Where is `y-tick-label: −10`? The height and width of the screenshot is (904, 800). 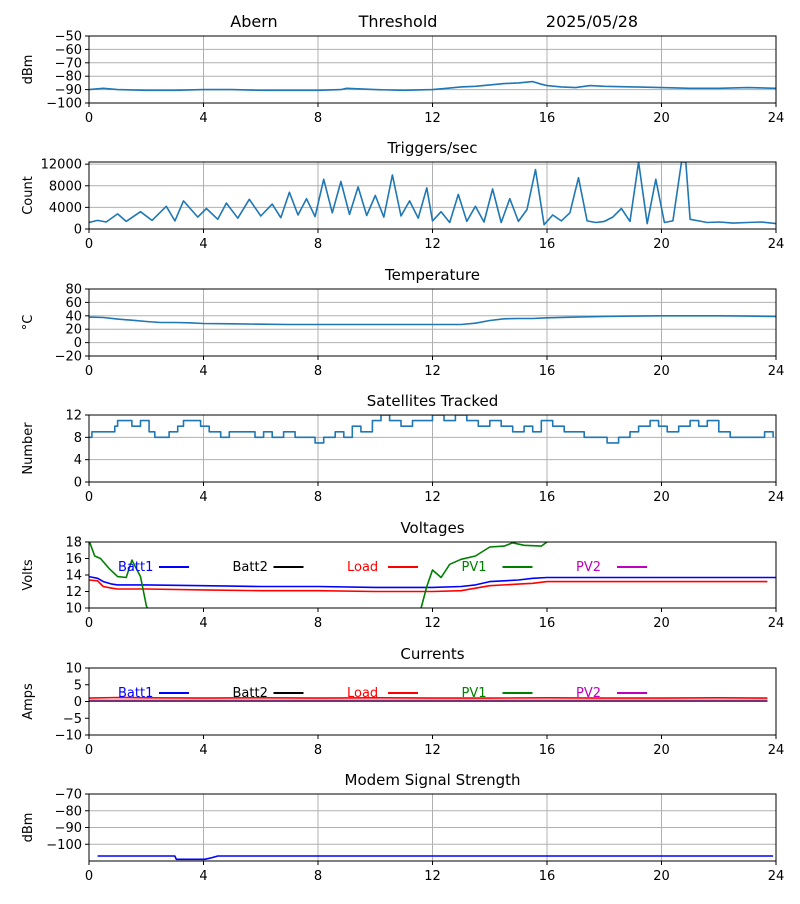 y-tick-label: −10 is located at coordinates (68, 736).